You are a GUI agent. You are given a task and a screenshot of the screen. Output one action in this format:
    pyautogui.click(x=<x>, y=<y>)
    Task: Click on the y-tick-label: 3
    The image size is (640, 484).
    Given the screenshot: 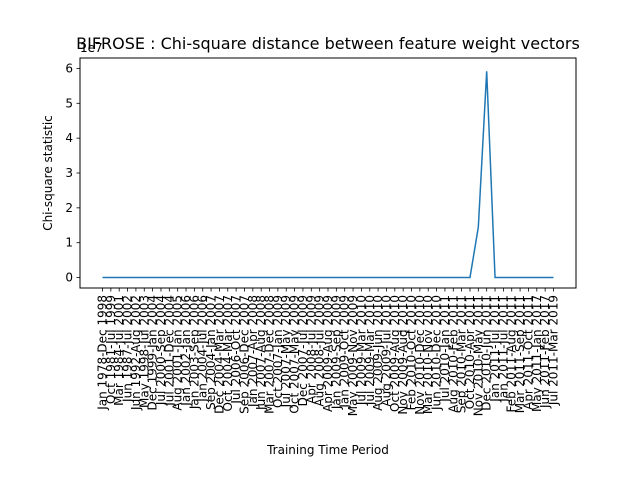 What is the action you would take?
    pyautogui.click(x=69, y=173)
    